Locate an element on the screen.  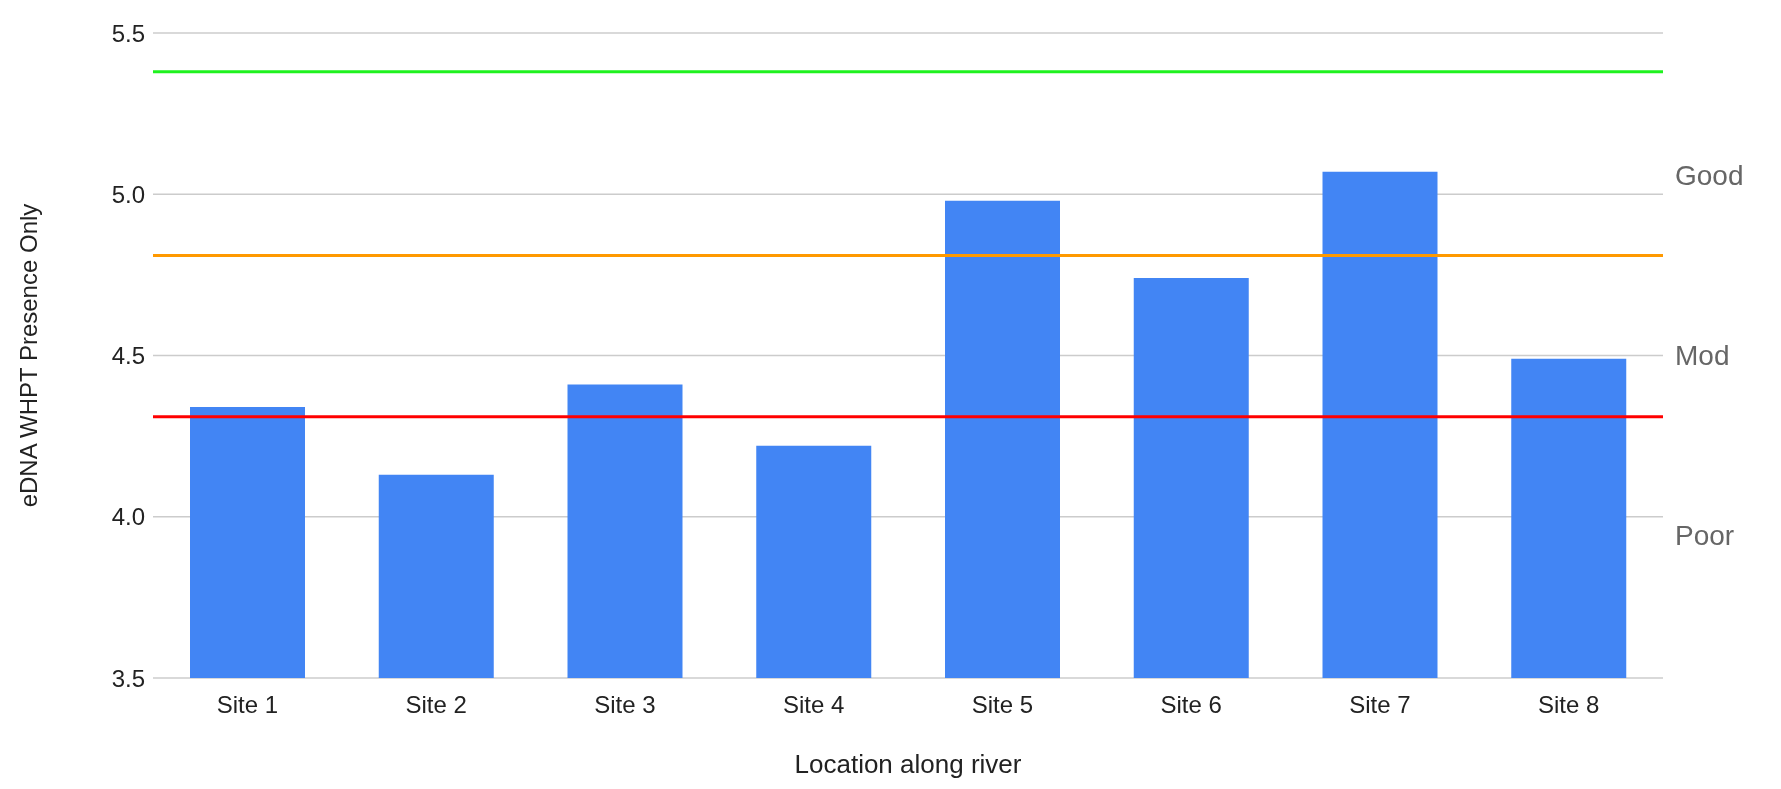
x-tick-label: Site 3 is located at coordinates (625, 705).